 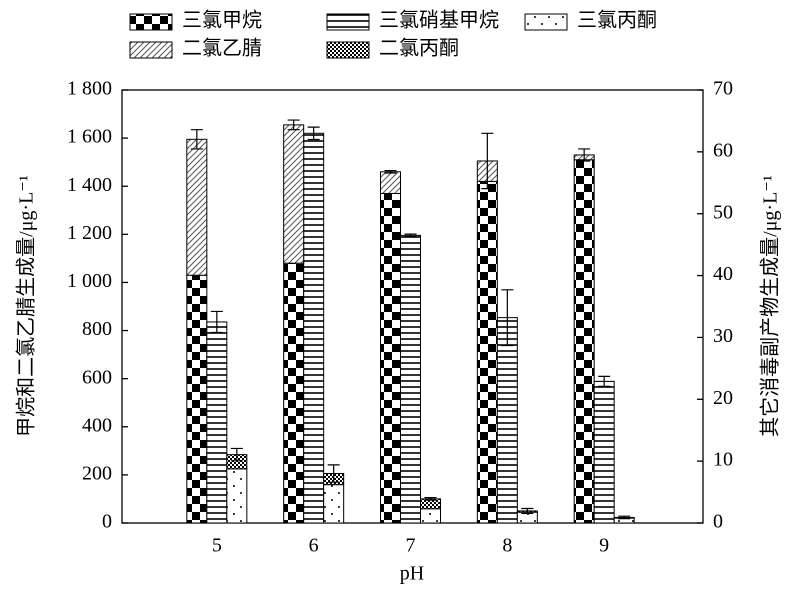 I want to click on legend-label: 二氯乙腈, so click(x=222, y=48).